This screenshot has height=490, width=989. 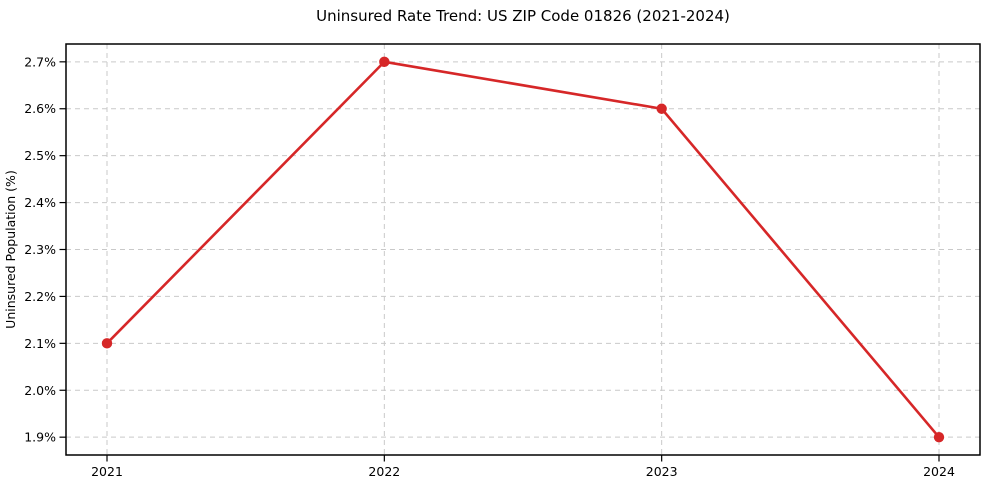 What do you see at coordinates (40, 390) in the screenshot?
I see `y-tick-label: 2.0%` at bounding box center [40, 390].